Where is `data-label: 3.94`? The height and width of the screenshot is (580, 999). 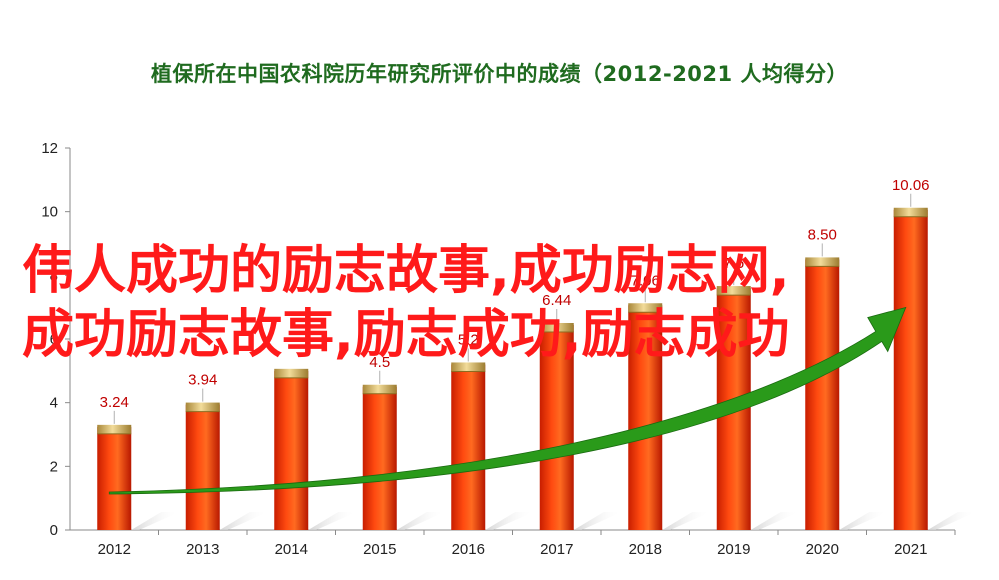
data-label: 3.94 is located at coordinates (202, 380).